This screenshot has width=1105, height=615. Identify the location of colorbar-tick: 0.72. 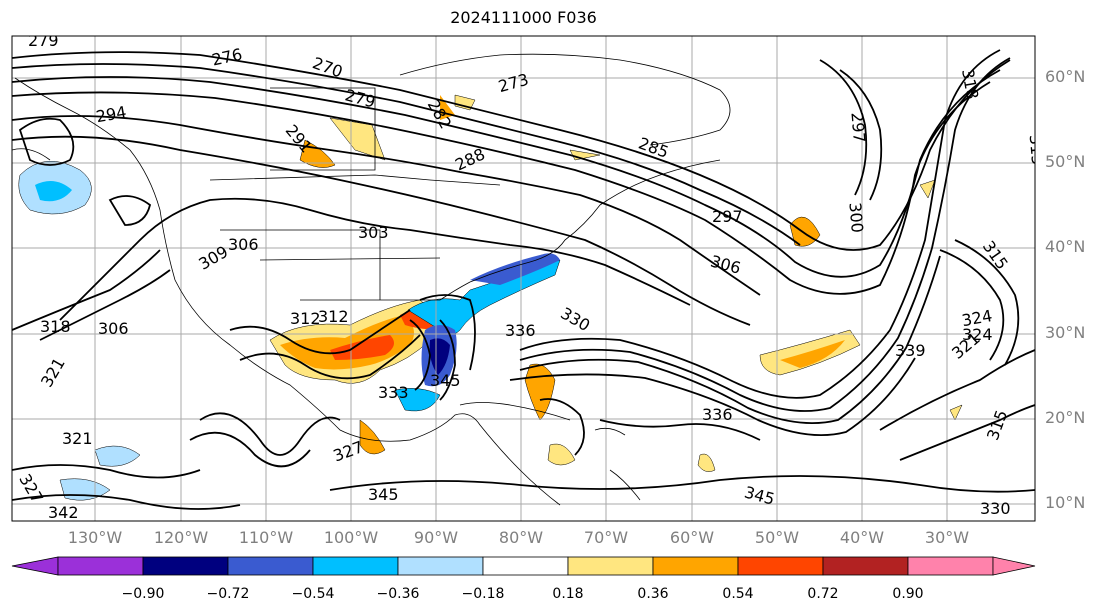
(823, 594).